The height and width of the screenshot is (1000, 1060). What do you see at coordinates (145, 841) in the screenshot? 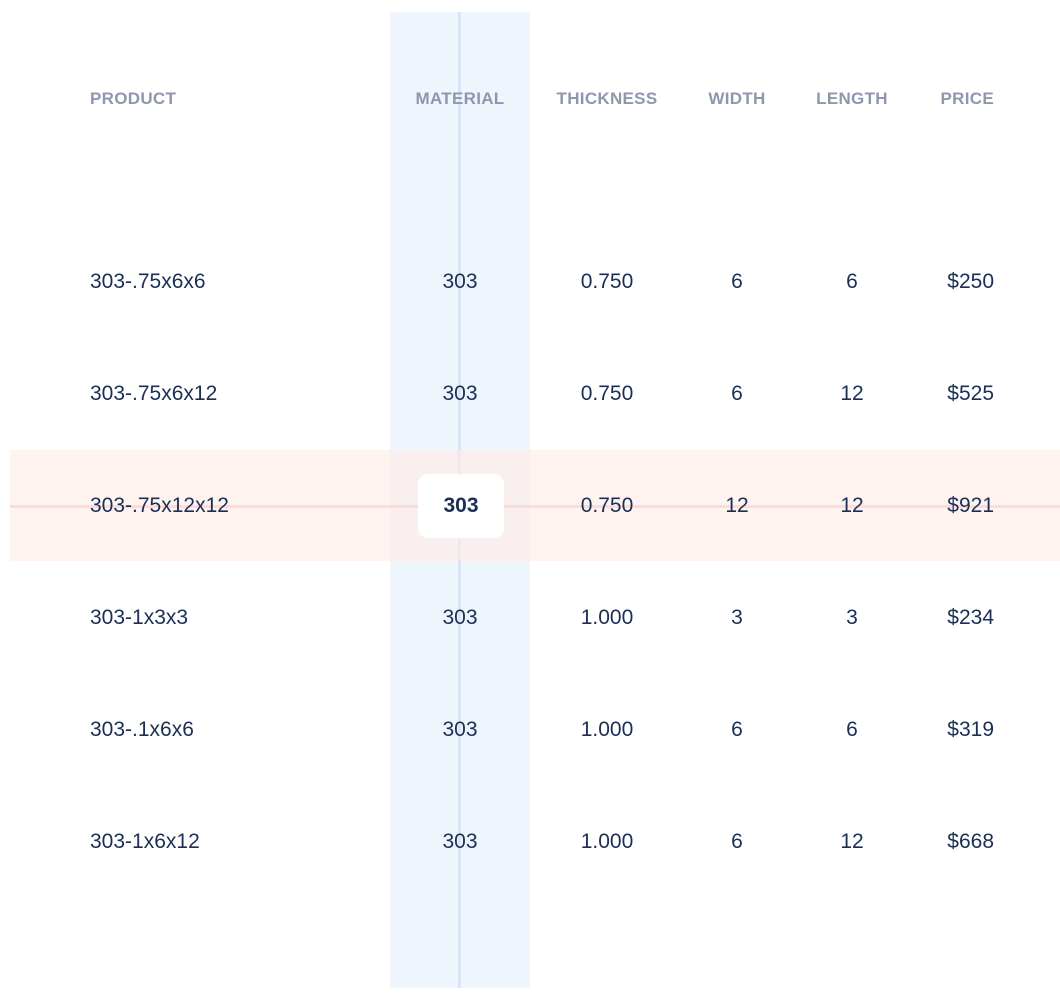
I see `table-cell-product: 303-1x6x12` at bounding box center [145, 841].